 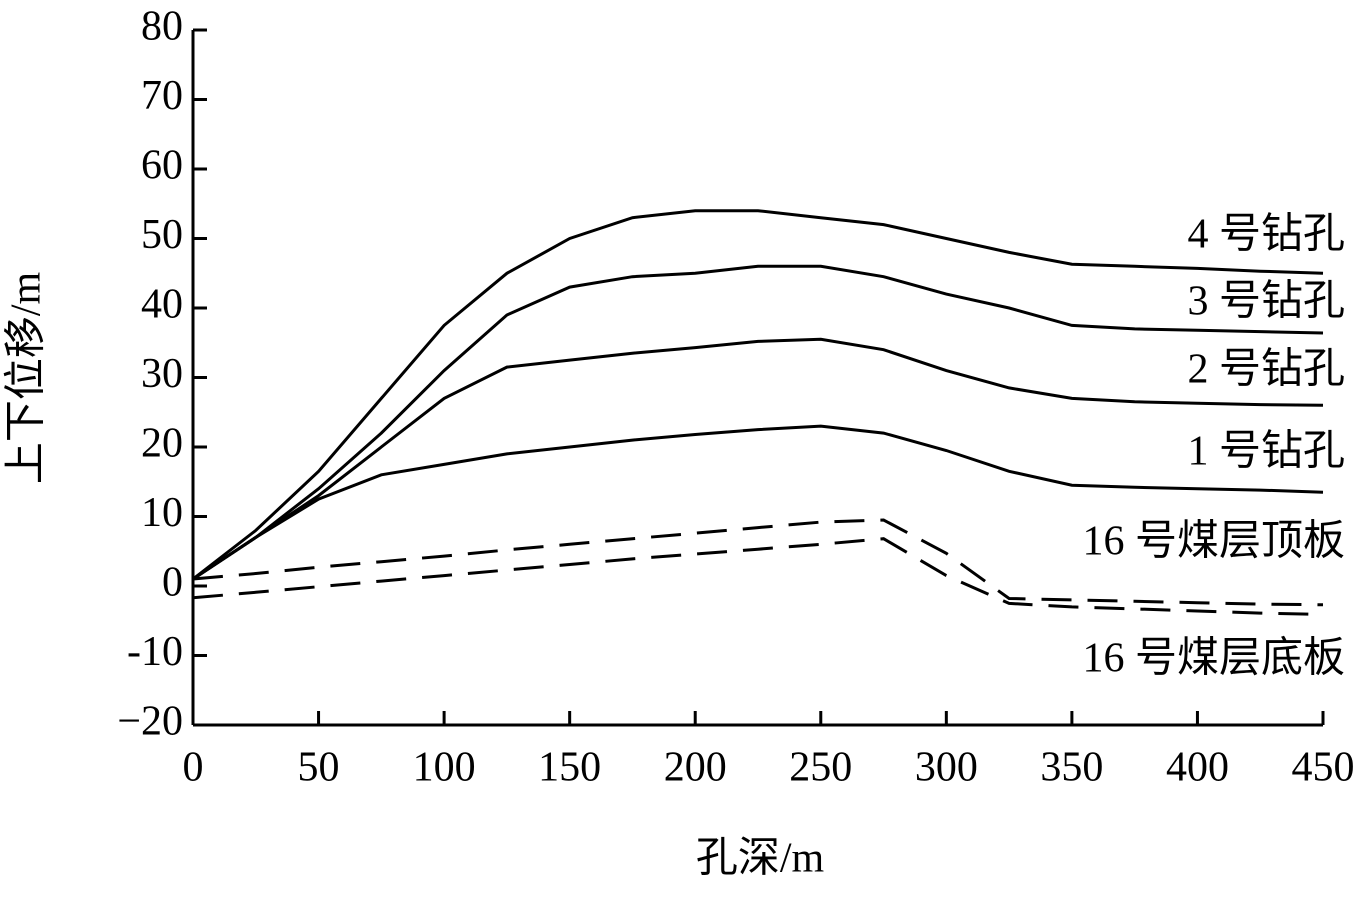 I want to click on series-label: 1 号钻孔, so click(x=1266, y=452).